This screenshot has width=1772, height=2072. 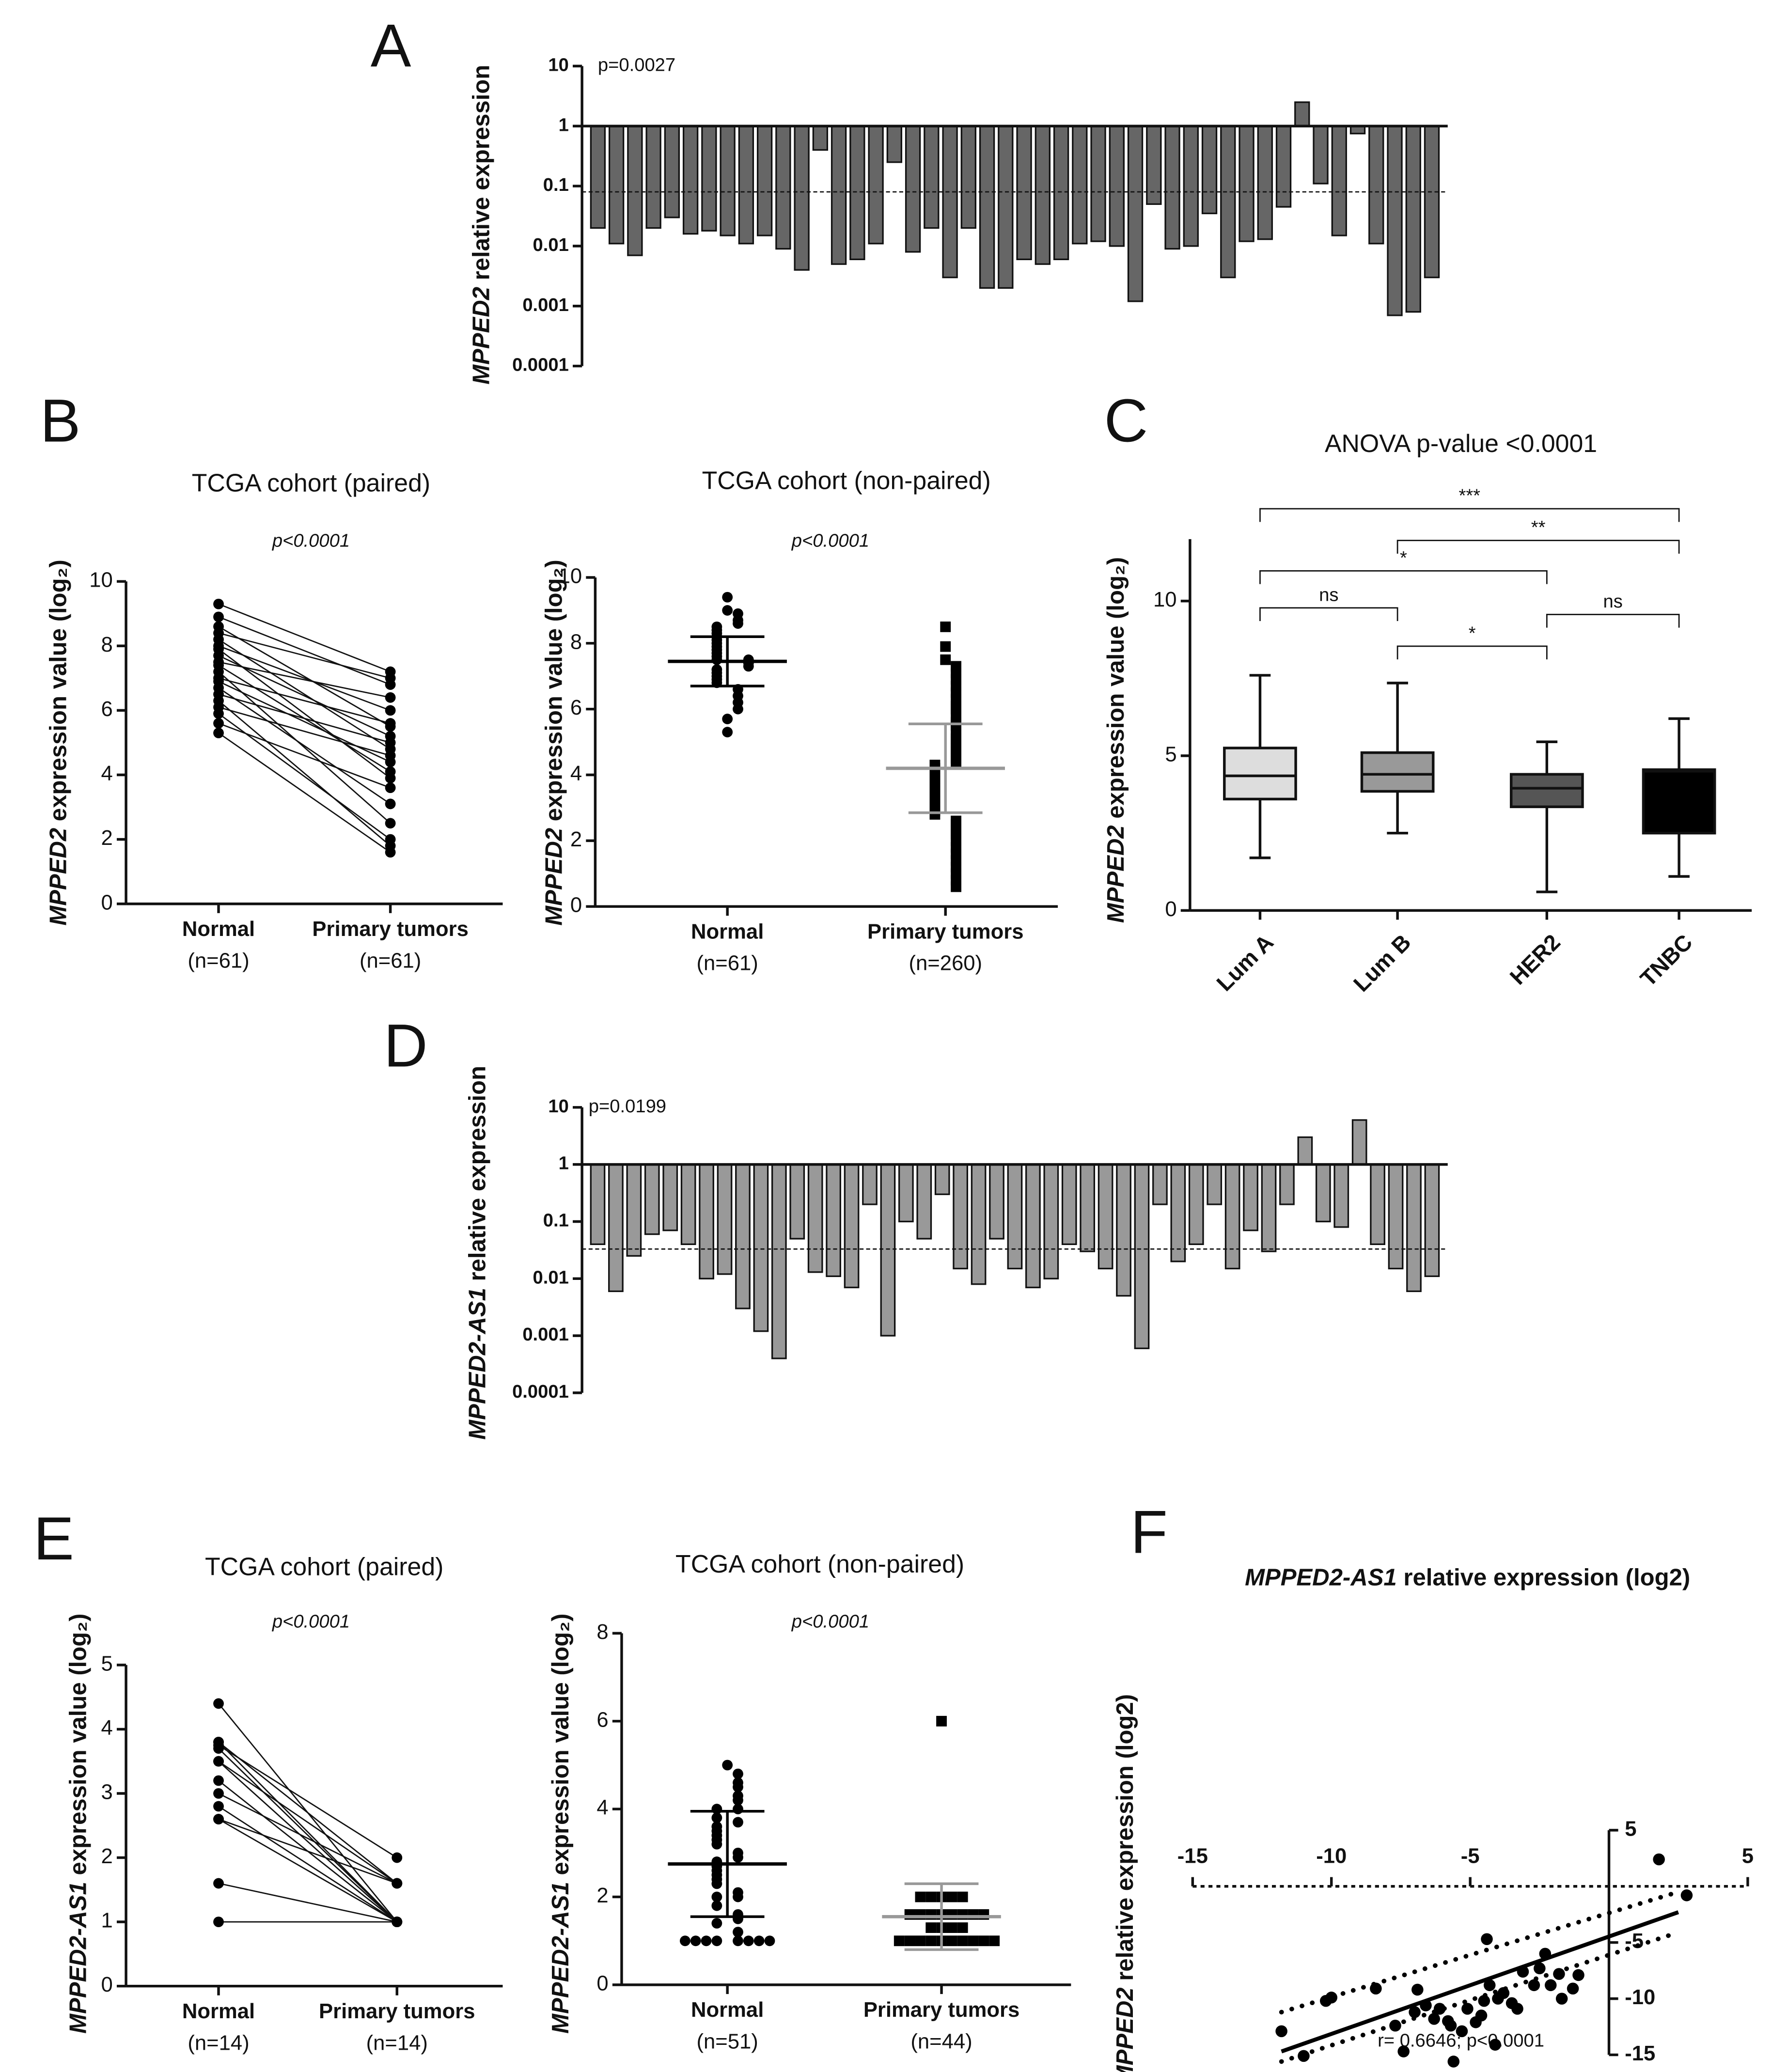 What do you see at coordinates (1260, 774) in the screenshot?
I see `box` at bounding box center [1260, 774].